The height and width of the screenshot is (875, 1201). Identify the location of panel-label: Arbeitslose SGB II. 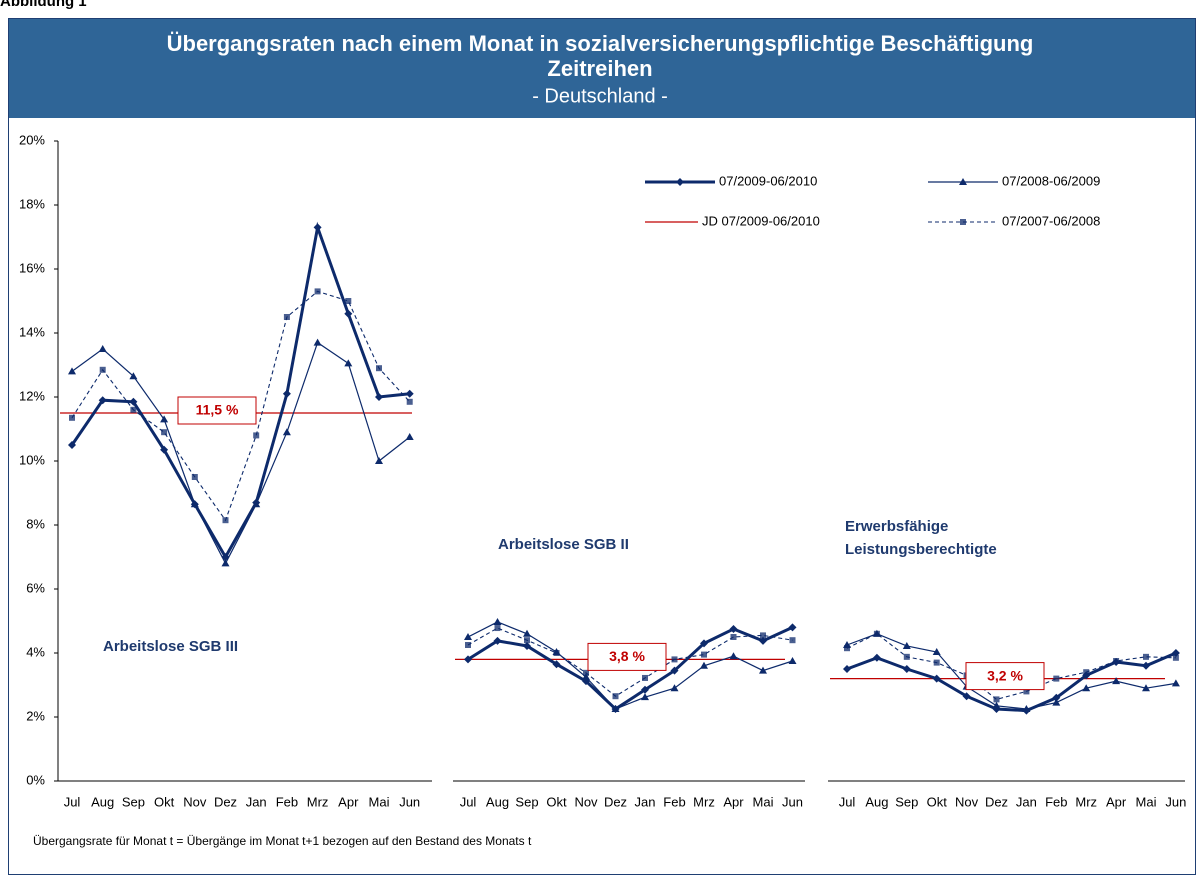
(563, 544).